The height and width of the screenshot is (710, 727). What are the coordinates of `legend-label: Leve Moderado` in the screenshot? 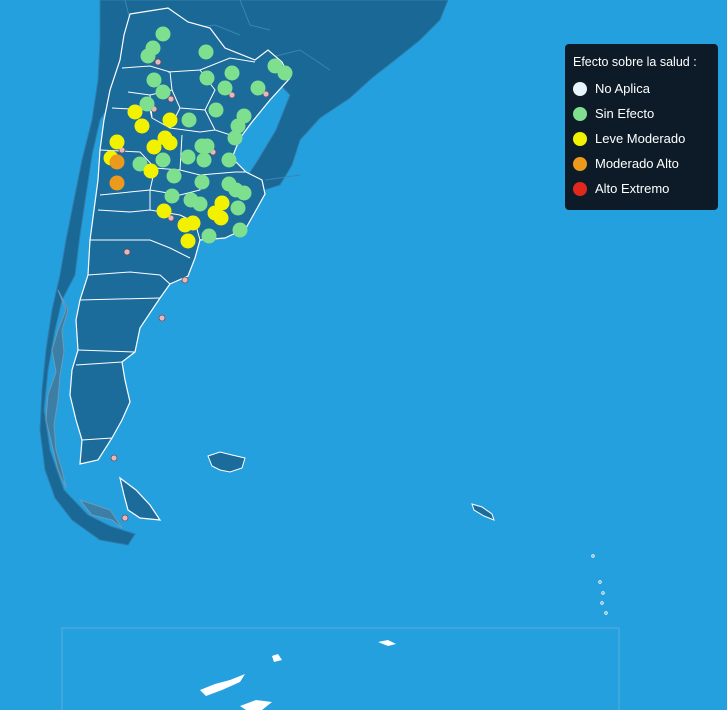 It's located at (640, 138).